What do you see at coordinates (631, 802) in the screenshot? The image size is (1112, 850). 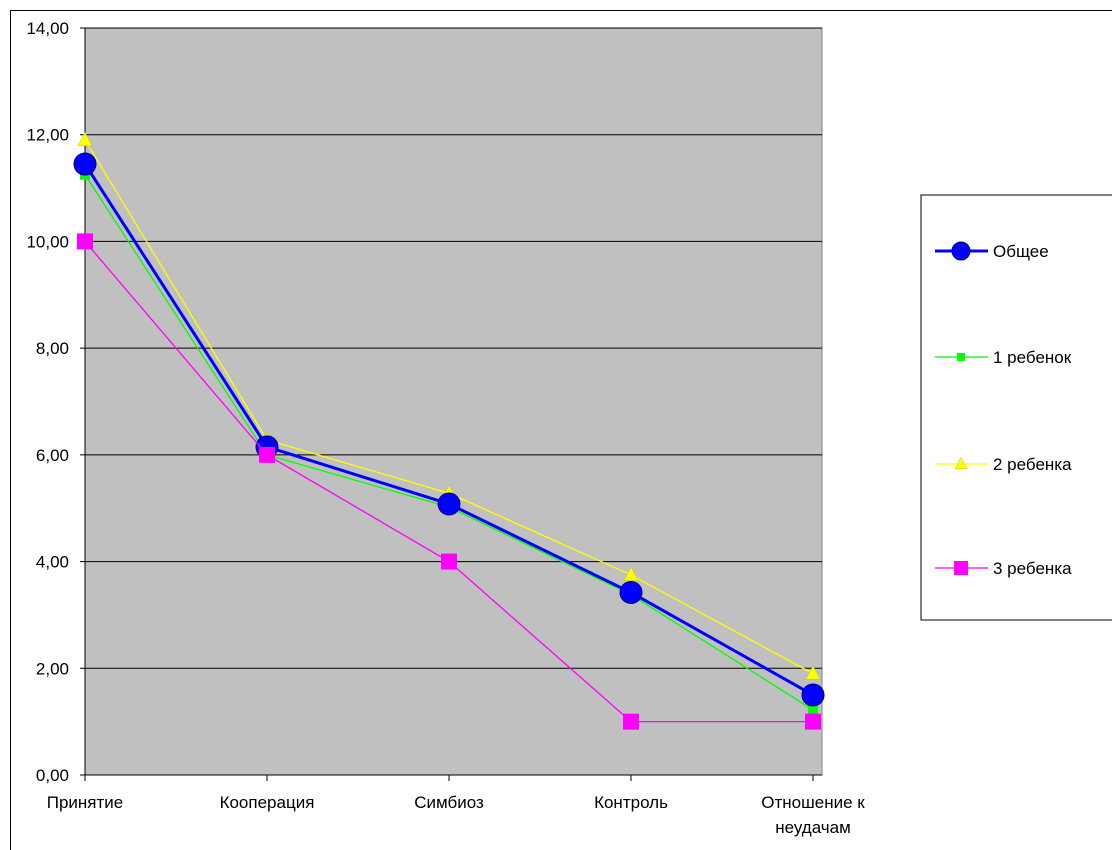 I see `x-tick-label: Контроль` at bounding box center [631, 802].